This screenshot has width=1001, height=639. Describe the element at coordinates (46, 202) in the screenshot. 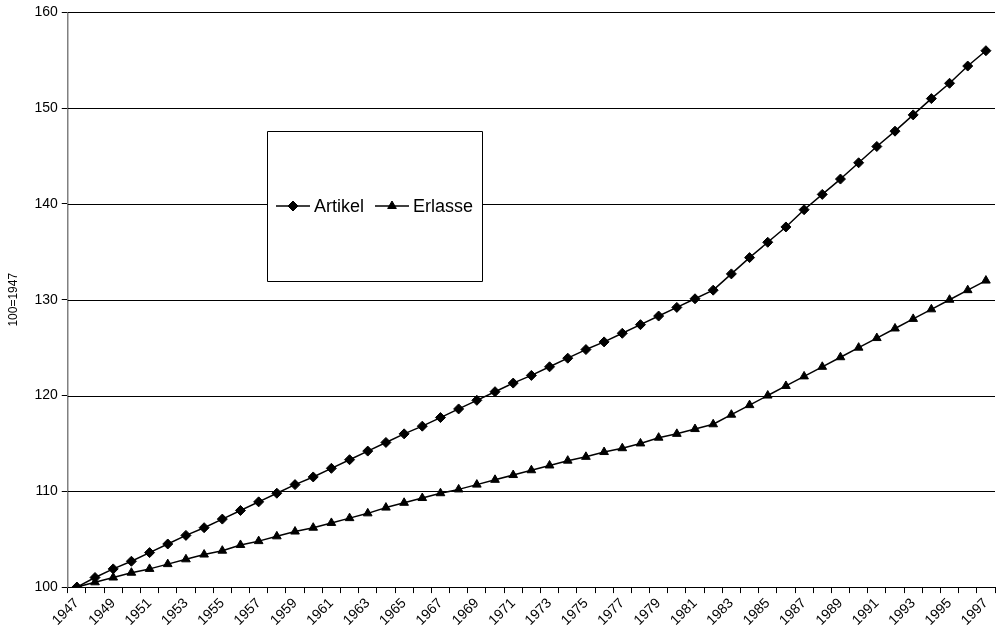

I see `y-tick-label: 140` at that location.